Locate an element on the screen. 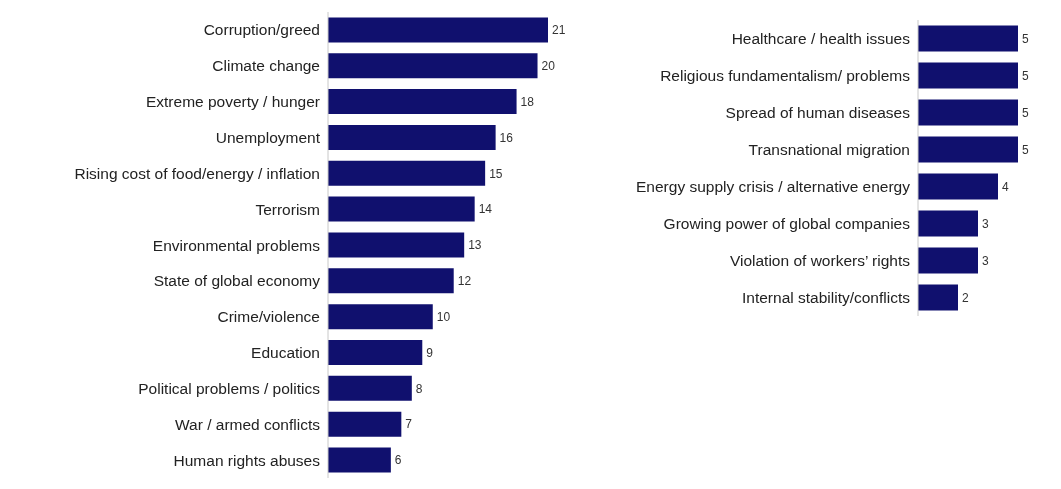  y-tick-label: Healthcare / health issues is located at coordinates (821, 38).